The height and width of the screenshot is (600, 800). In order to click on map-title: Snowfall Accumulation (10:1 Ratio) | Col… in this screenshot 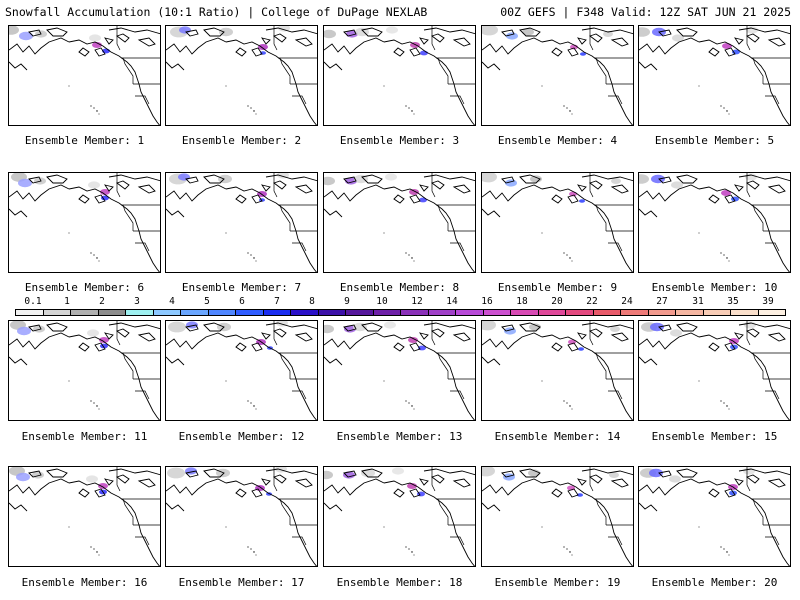, I will do `click(216, 12)`.